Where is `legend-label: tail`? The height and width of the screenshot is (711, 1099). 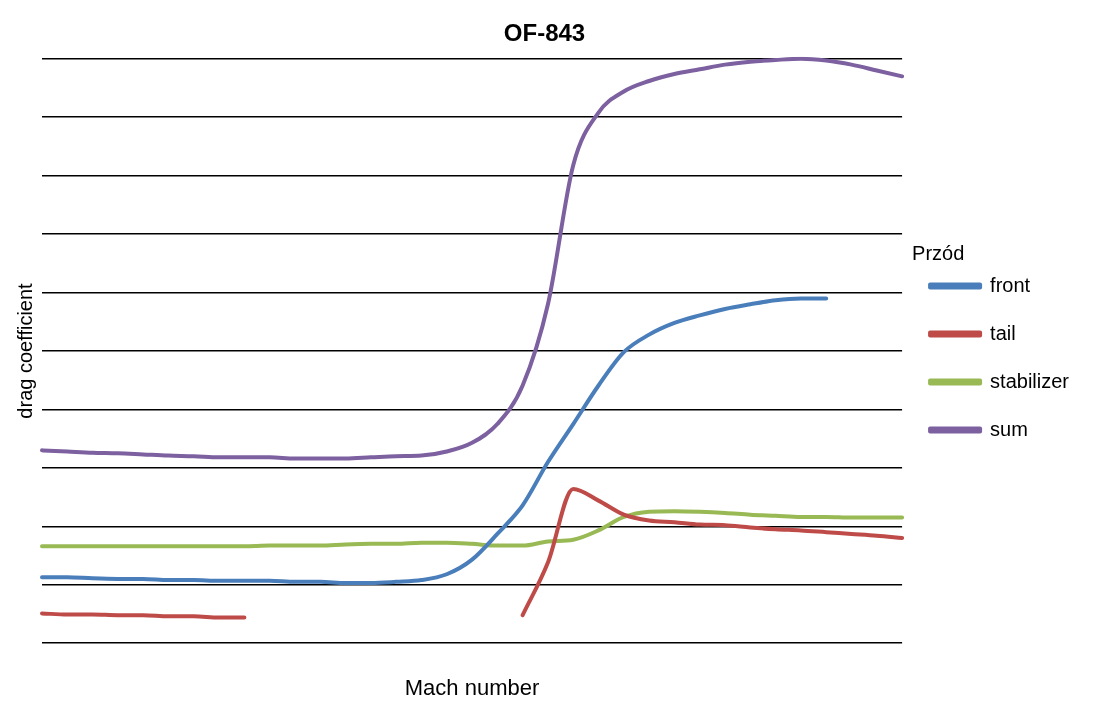 legend-label: tail is located at coordinates (1003, 332).